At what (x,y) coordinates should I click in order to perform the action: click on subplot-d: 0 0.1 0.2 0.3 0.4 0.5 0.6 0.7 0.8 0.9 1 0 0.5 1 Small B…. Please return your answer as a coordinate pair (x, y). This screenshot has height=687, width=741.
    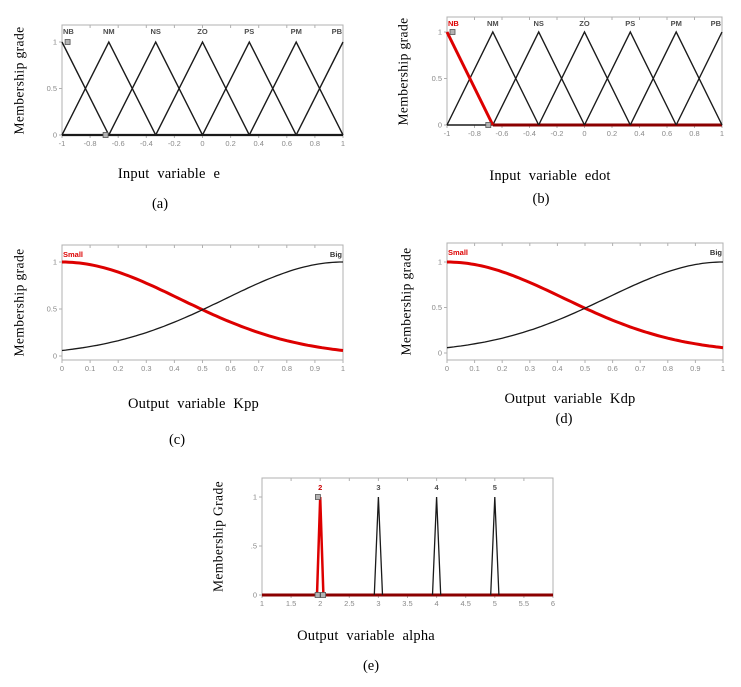
    Looking at the image, I should click on (563, 338).